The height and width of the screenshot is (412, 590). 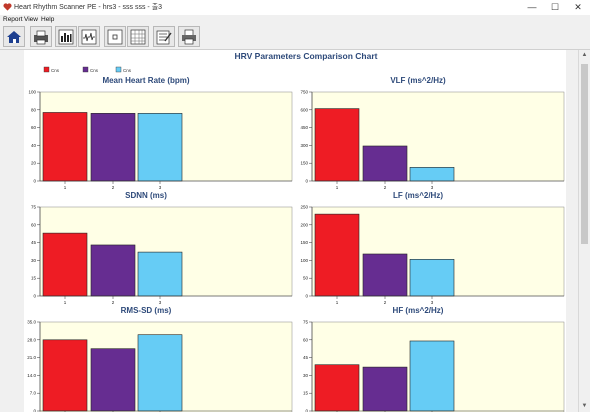 I want to click on grid-table-icon, so click(x=138, y=37).